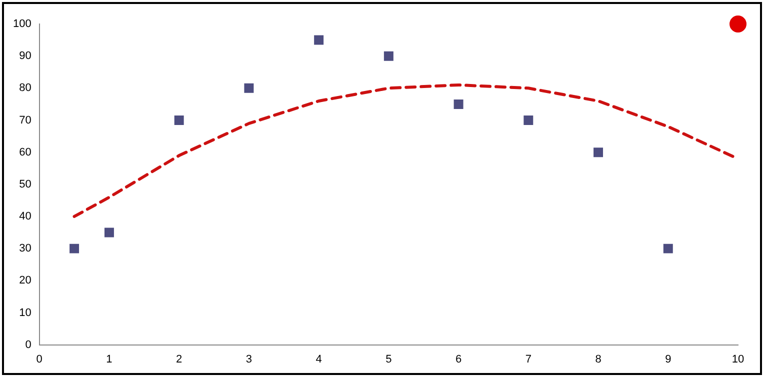 This screenshot has width=768, height=381. I want to click on x-tick-label: 3, so click(249, 359).